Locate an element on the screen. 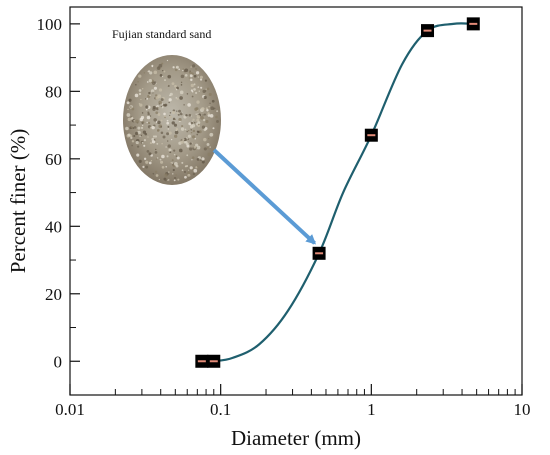  y-tick-label: 20 is located at coordinates (53, 294).